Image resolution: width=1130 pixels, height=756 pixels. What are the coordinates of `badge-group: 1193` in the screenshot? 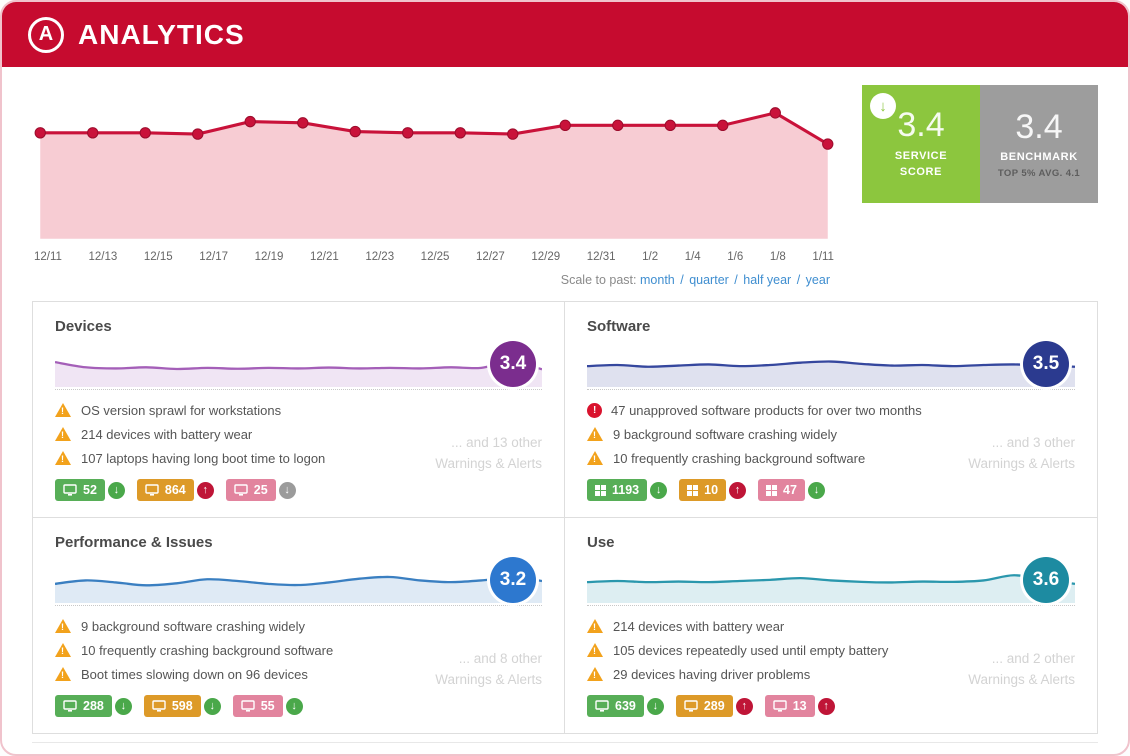 It's located at (627, 490).